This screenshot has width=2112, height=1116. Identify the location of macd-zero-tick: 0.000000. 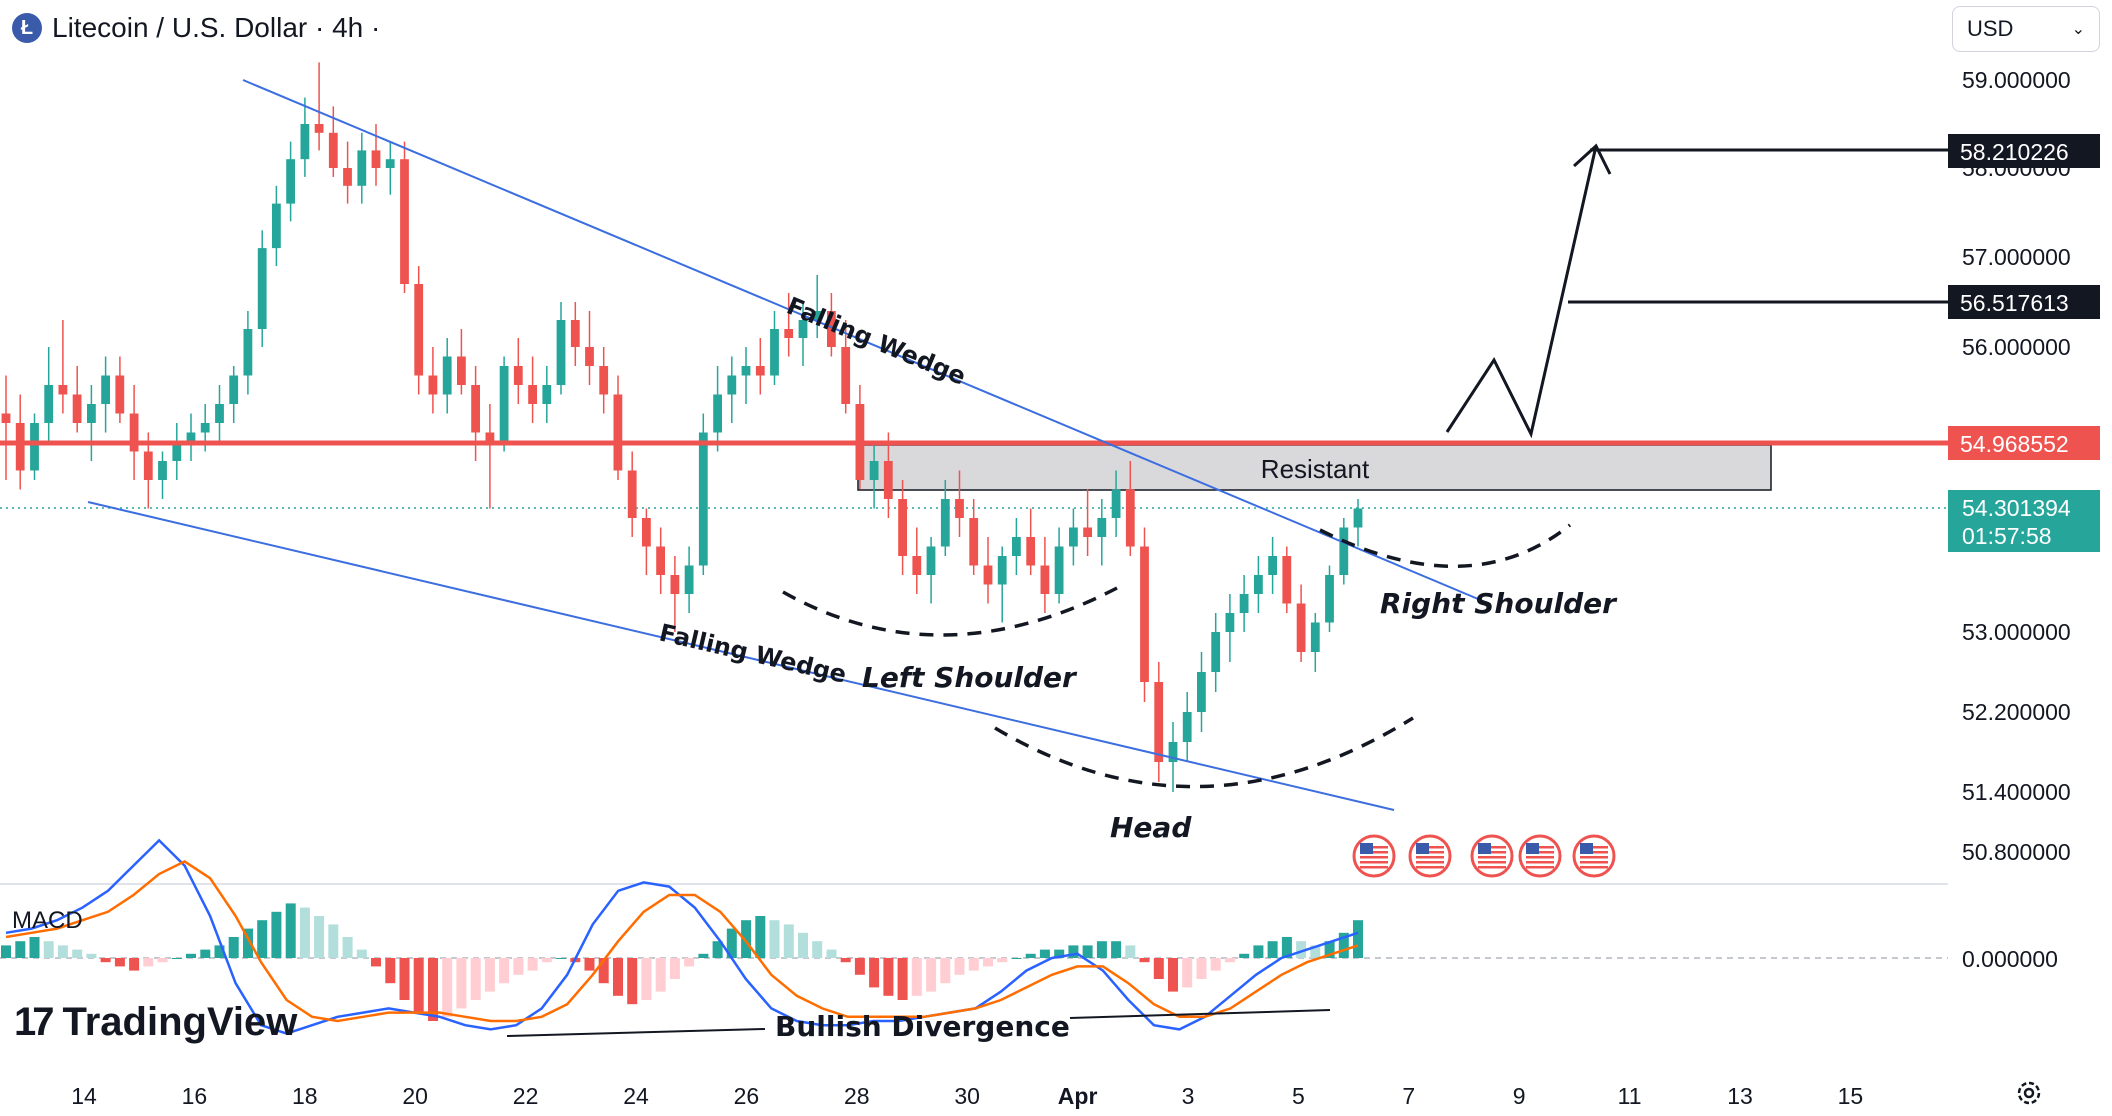
(2010, 959).